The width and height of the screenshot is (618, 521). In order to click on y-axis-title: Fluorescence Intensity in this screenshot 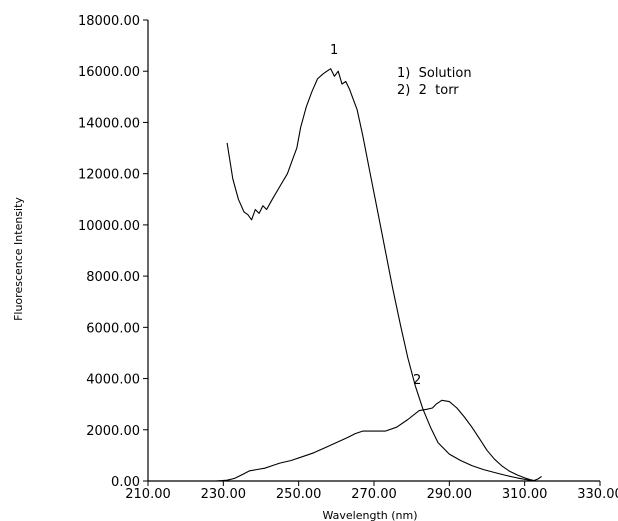, I will do `click(18, 259)`.